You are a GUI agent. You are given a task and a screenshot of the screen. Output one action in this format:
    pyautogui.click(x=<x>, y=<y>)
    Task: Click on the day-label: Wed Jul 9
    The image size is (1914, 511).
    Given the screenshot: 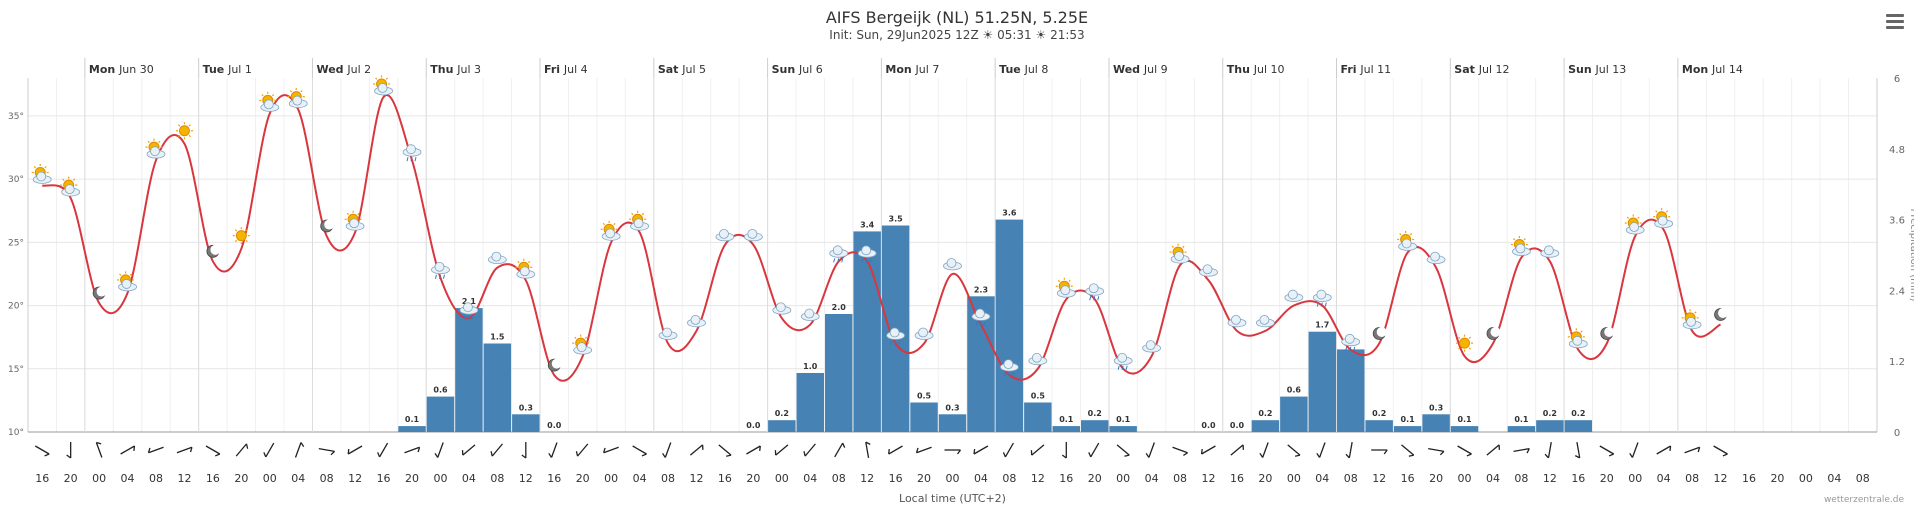 What is the action you would take?
    pyautogui.click(x=1140, y=69)
    